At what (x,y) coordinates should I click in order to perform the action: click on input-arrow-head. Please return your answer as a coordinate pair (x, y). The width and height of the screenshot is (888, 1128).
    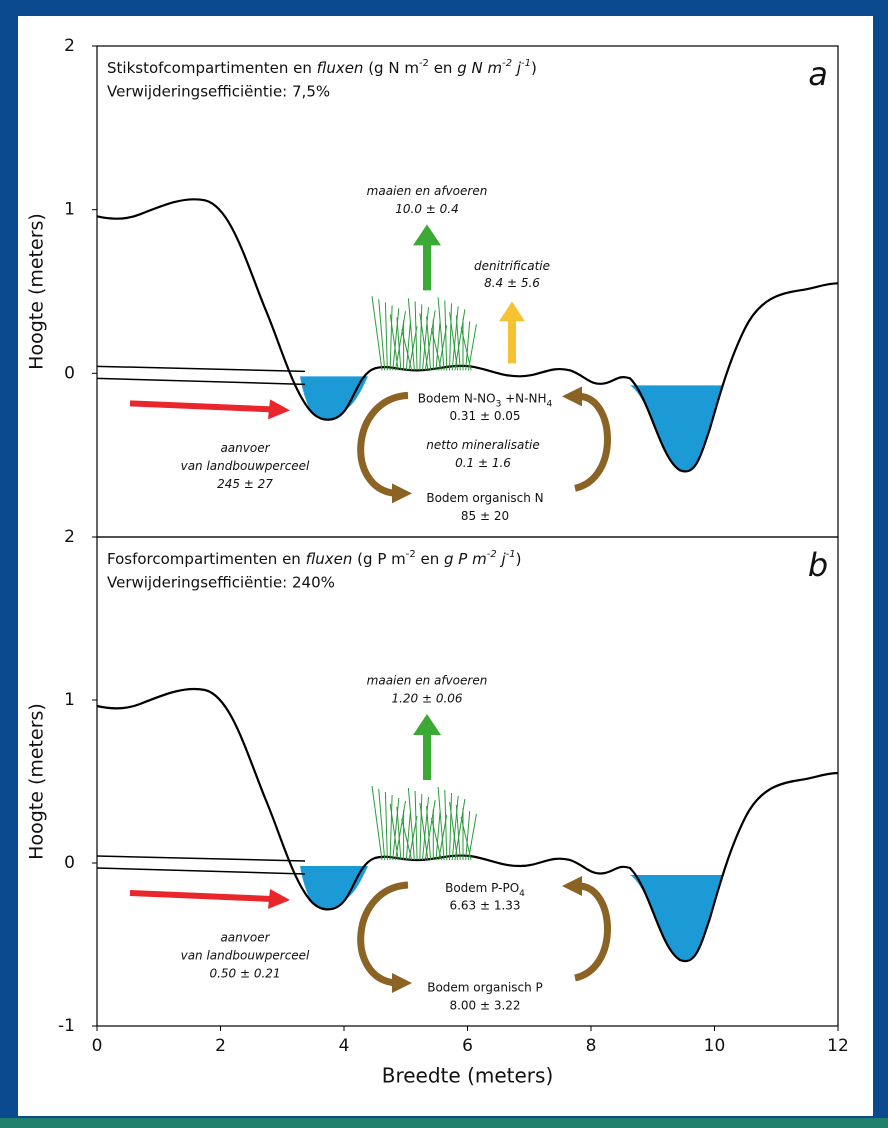
    Looking at the image, I should click on (279, 409).